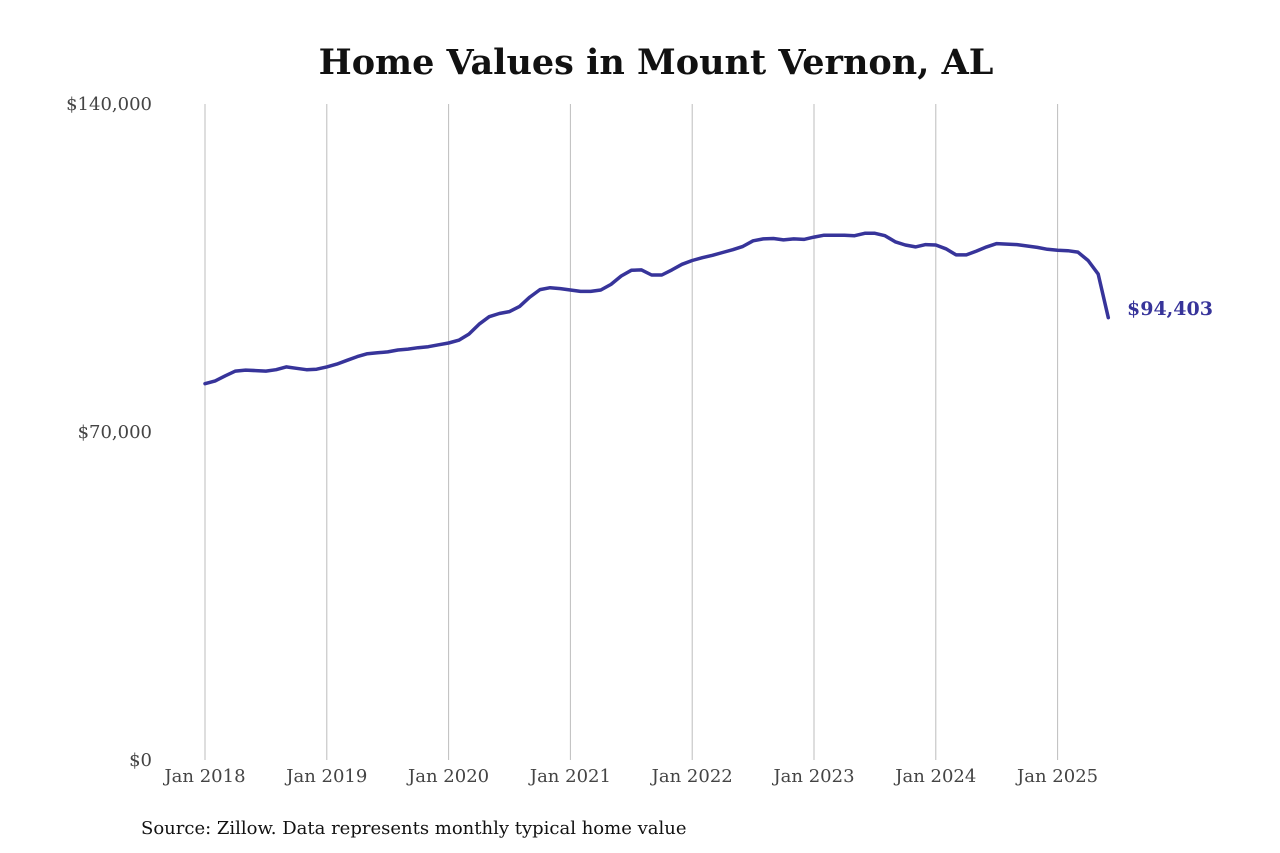  I want to click on x-tick-label: Jan 2022, so click(691, 776).